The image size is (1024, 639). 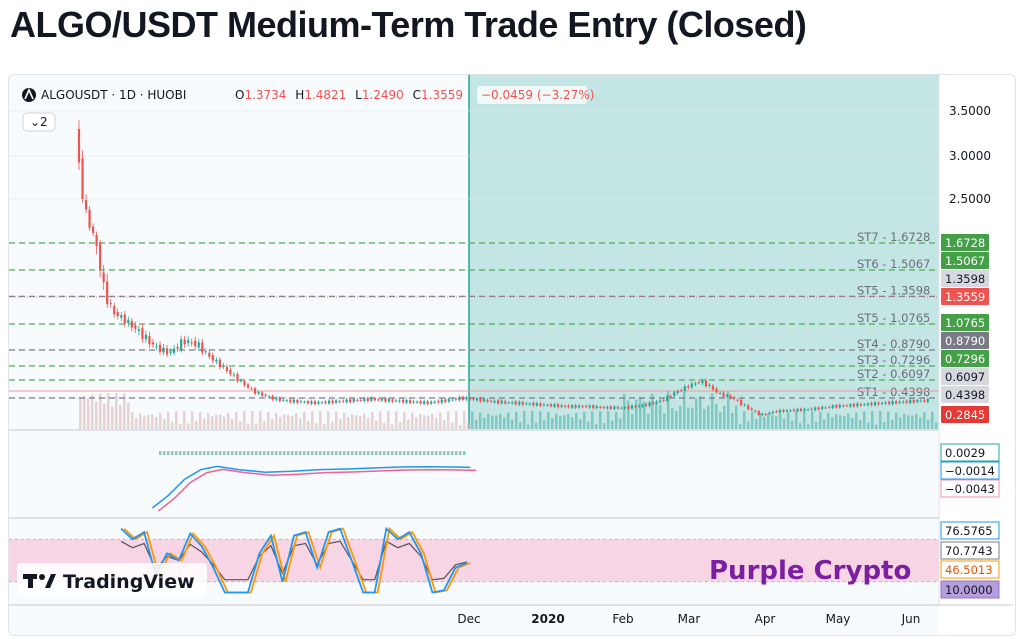 I want to click on open-label: O, so click(x=239, y=95).